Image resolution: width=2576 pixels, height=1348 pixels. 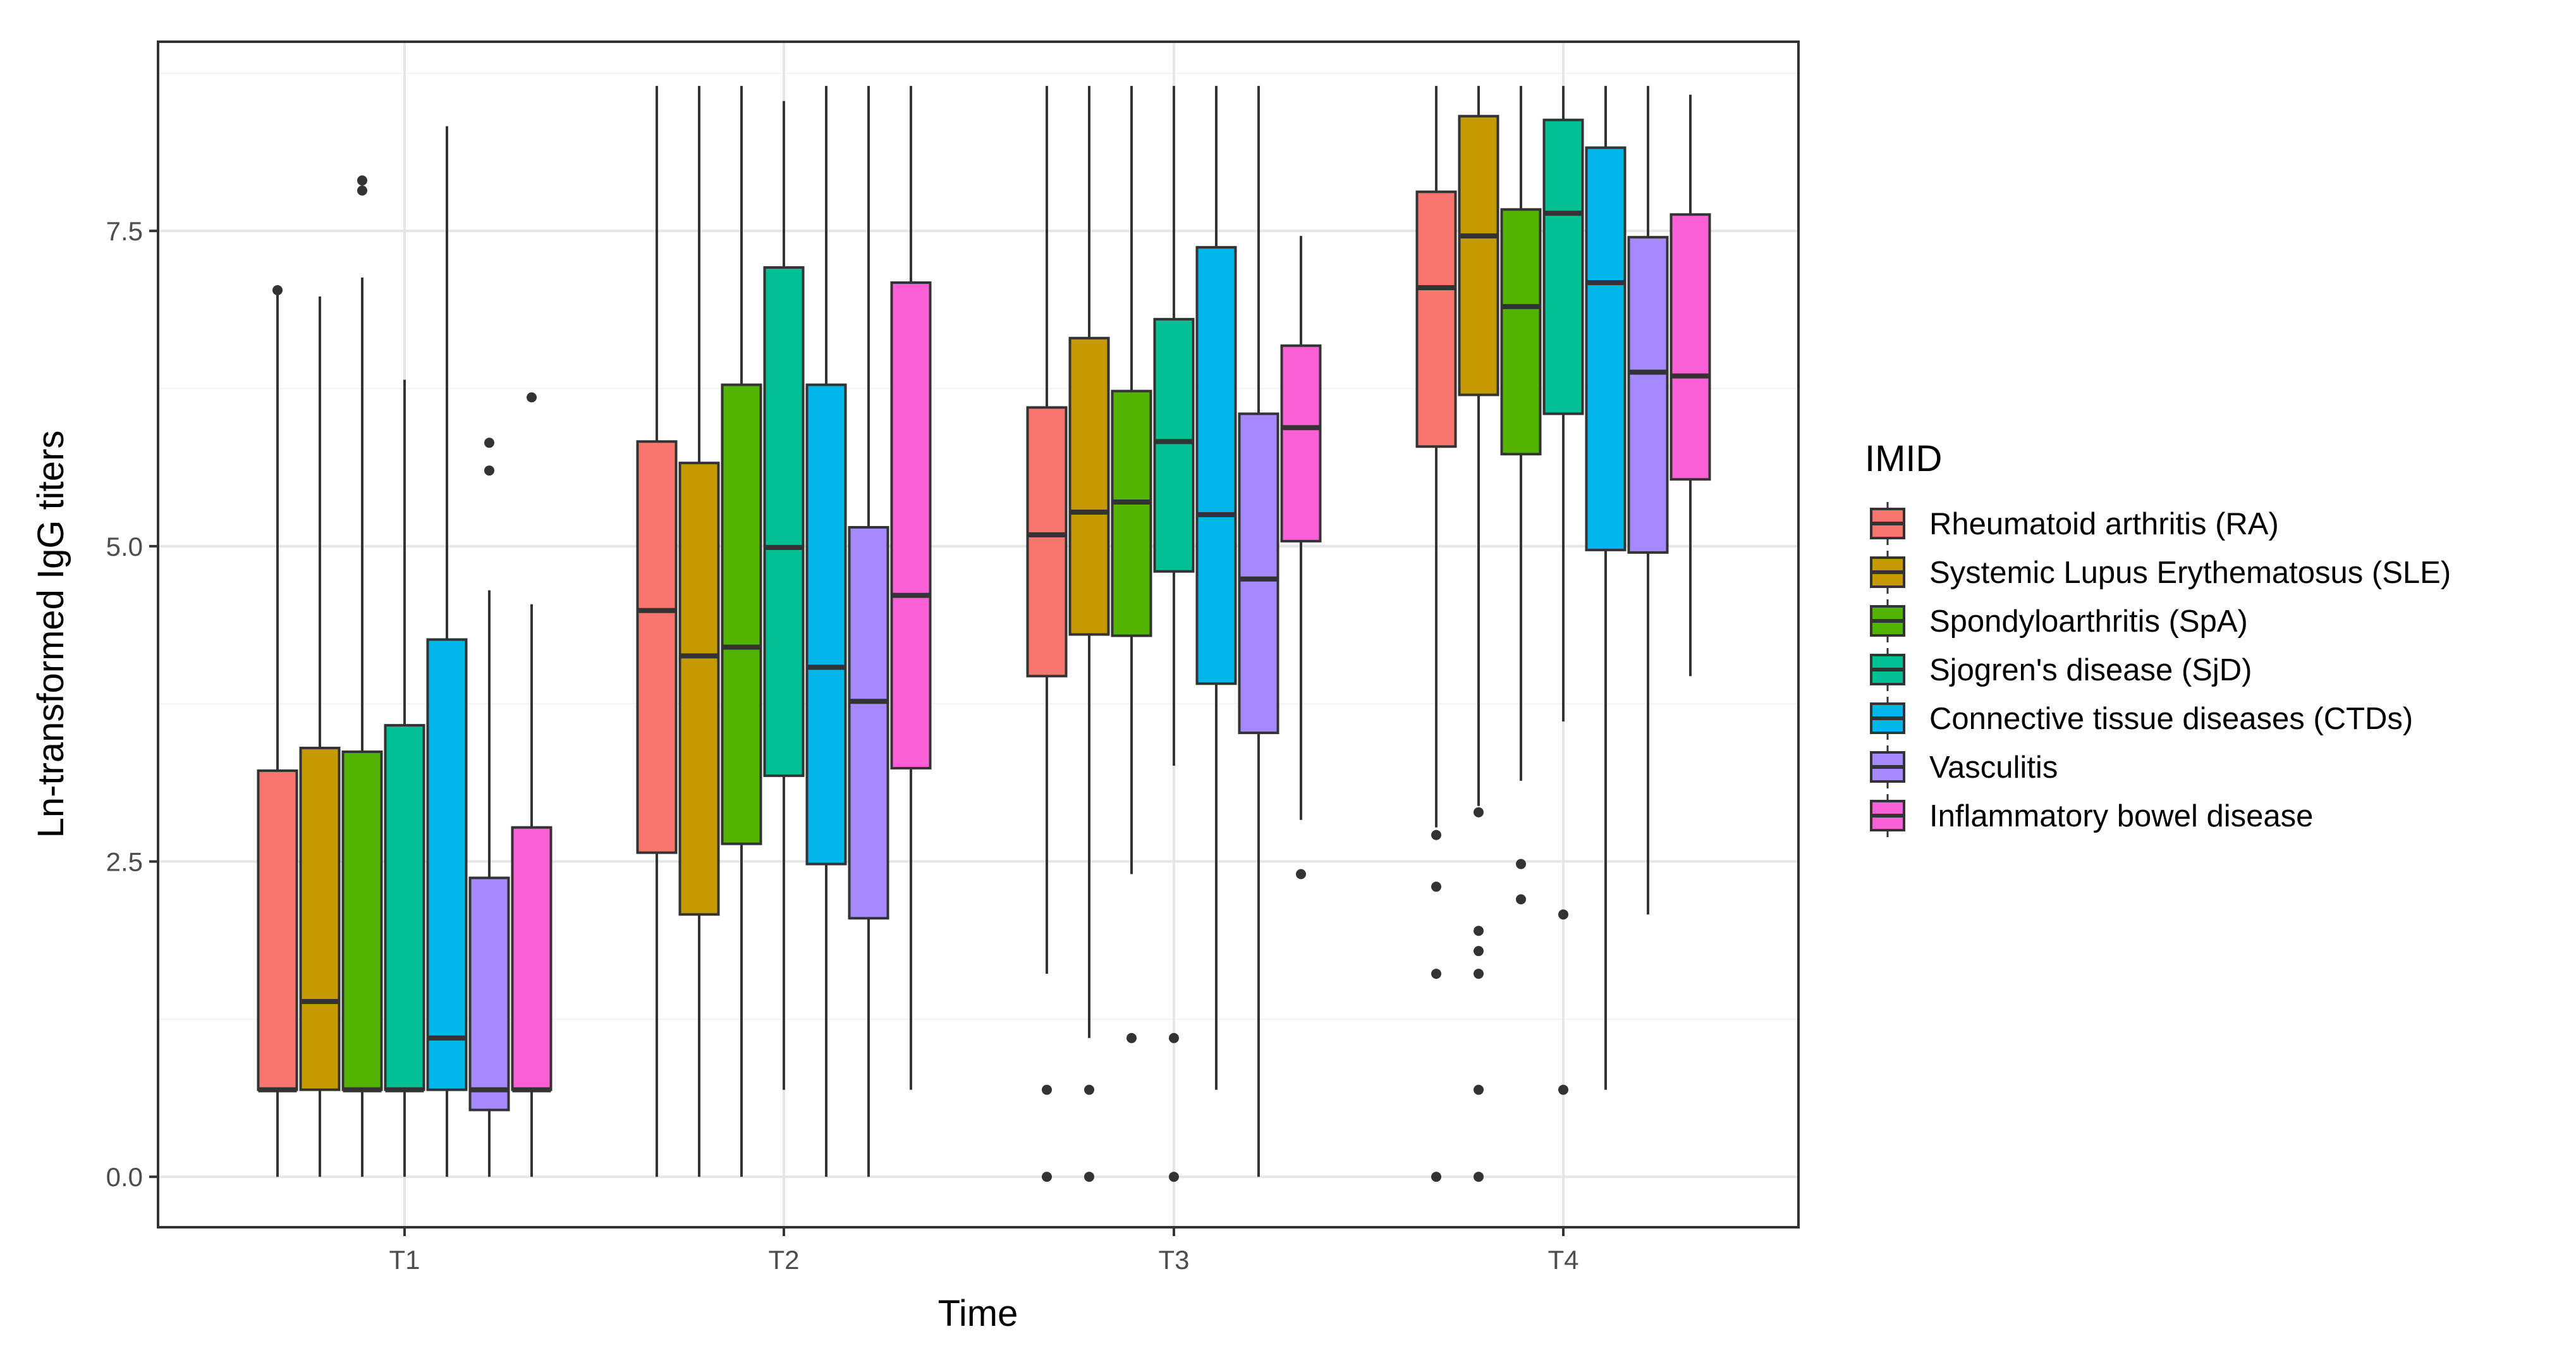 I want to click on y-axis-title: Ln-transformed IgG titers, so click(x=50, y=634).